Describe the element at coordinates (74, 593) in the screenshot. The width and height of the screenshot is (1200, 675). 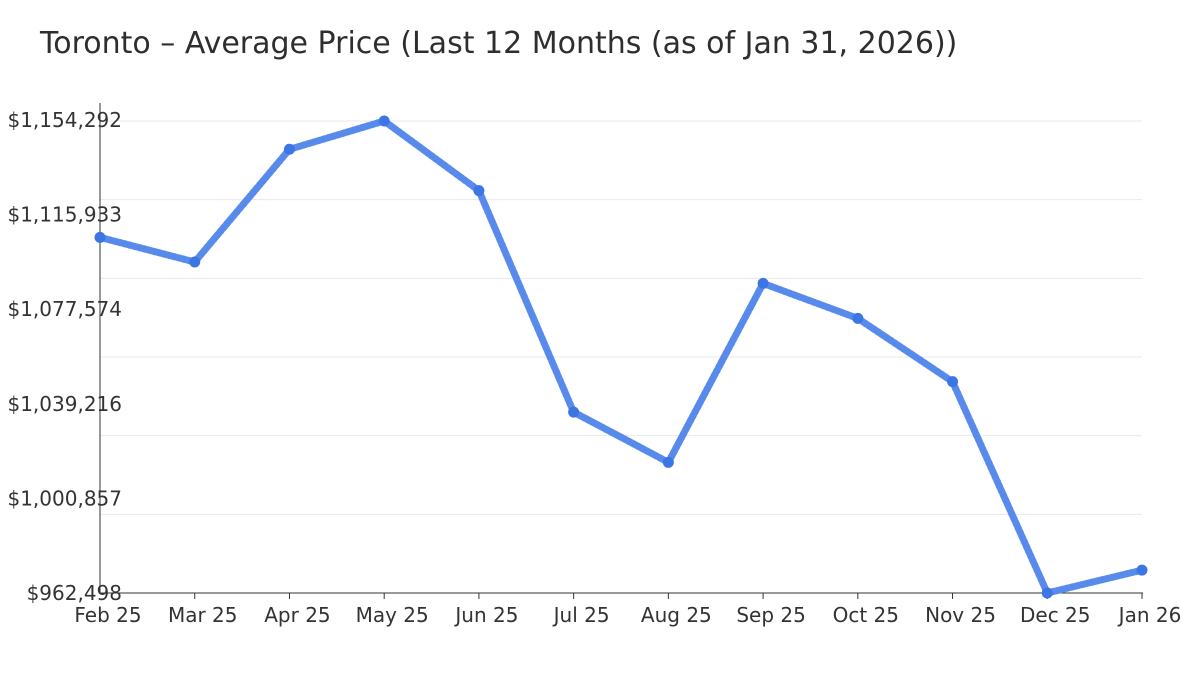
I see `y-tick-label: $962,498` at that location.